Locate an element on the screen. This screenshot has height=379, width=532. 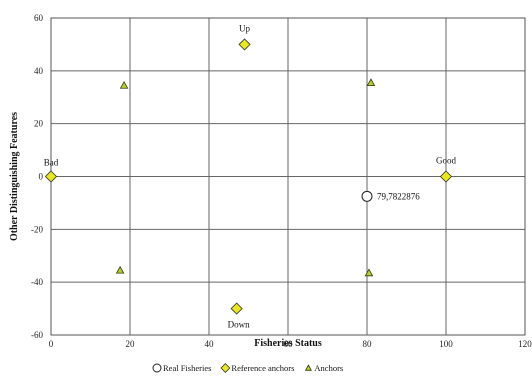
legend: Real Fisheries Reference anchors Anchors is located at coordinates (247, 368).